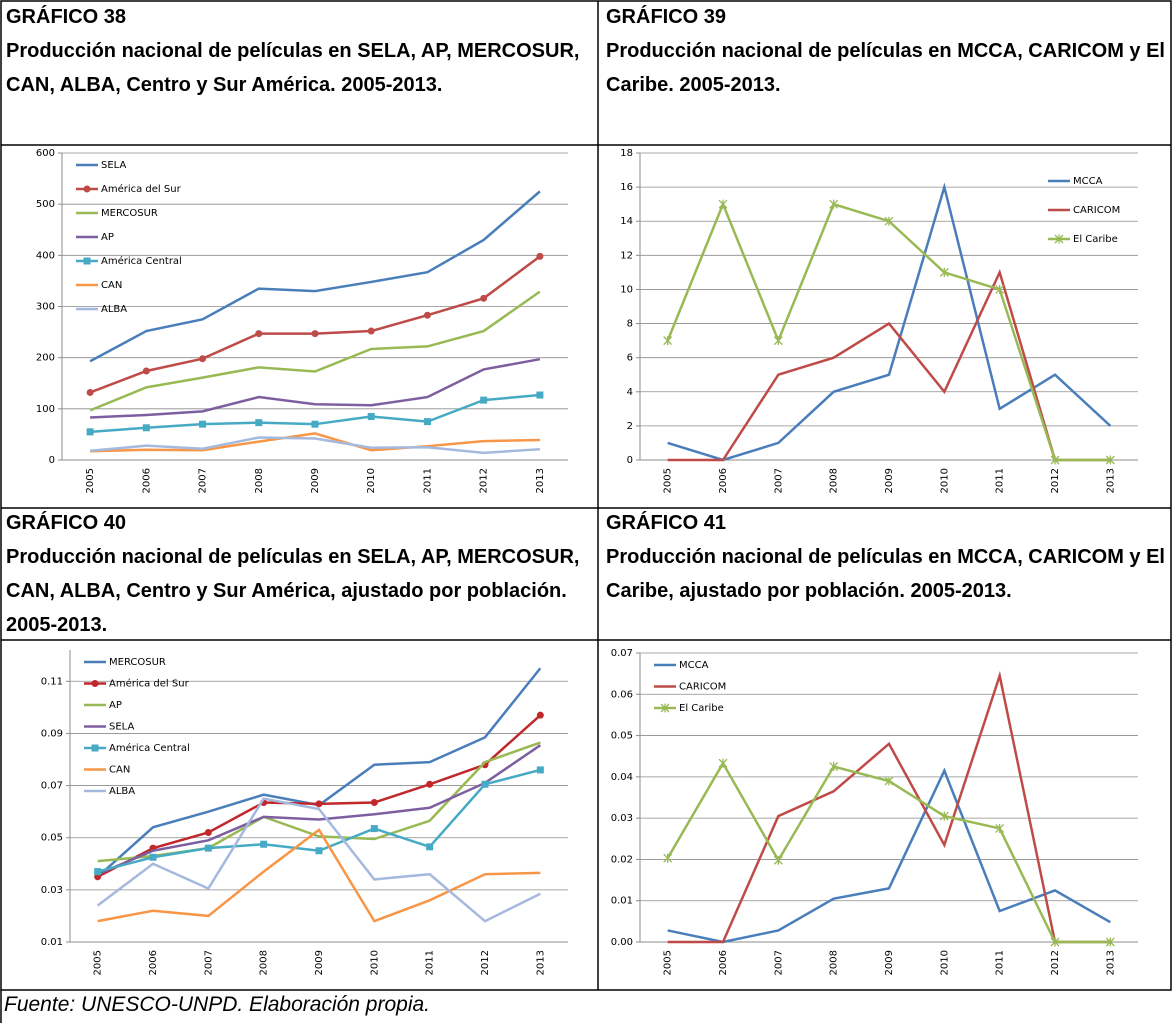 Image resolution: width=1172 pixels, height=1023 pixels. Describe the element at coordinates (114, 309) in the screenshot. I see `legend-label: ALBA` at that location.